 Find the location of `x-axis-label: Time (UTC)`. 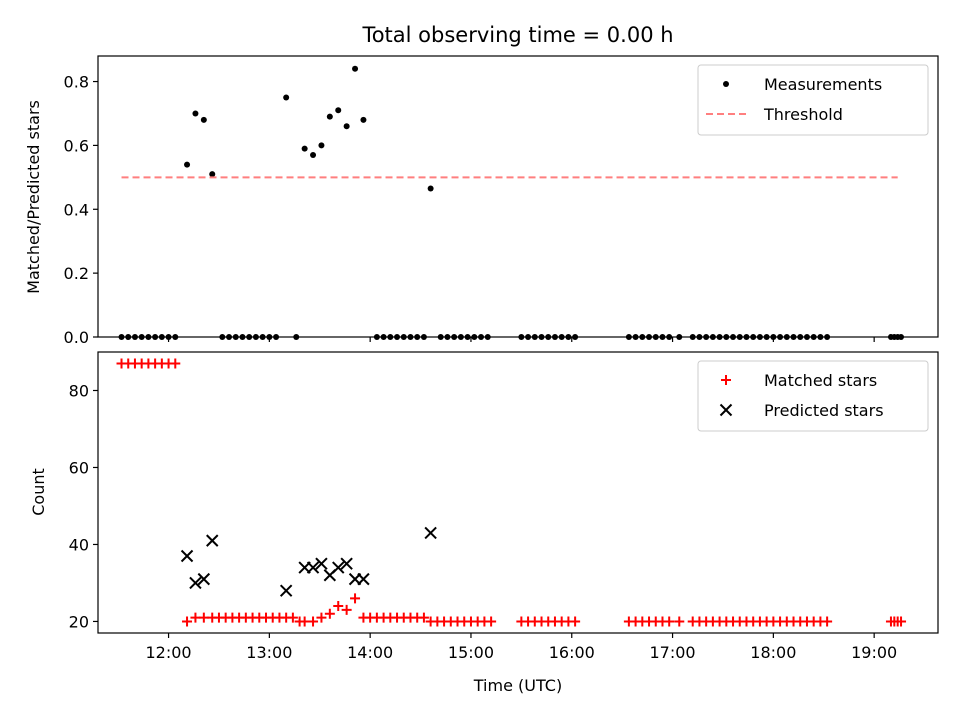

x-axis-label: Time (UTC) is located at coordinates (517, 685).